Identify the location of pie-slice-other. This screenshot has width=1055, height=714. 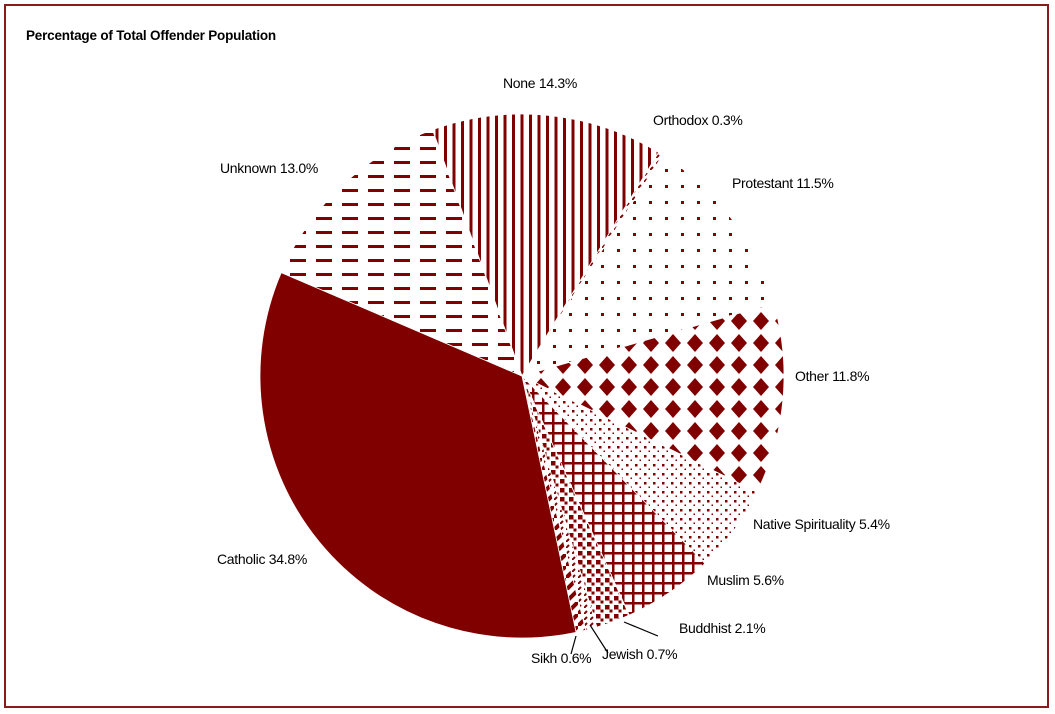
(652, 397).